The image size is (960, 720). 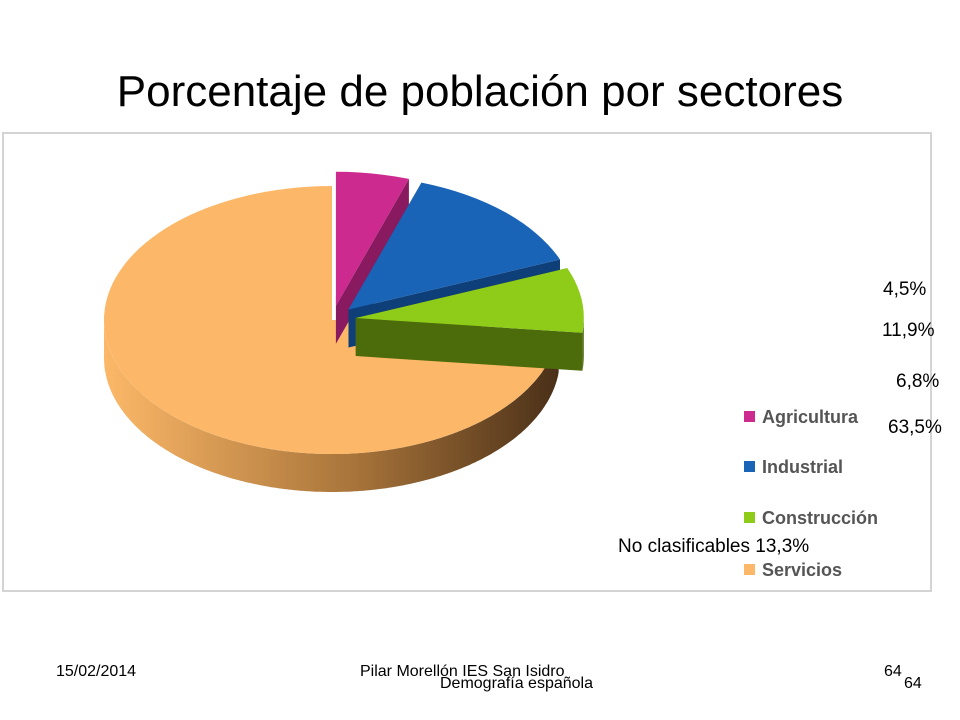 What do you see at coordinates (905, 289) in the screenshot?
I see `pct-label-agricultura: 4,5%` at bounding box center [905, 289].